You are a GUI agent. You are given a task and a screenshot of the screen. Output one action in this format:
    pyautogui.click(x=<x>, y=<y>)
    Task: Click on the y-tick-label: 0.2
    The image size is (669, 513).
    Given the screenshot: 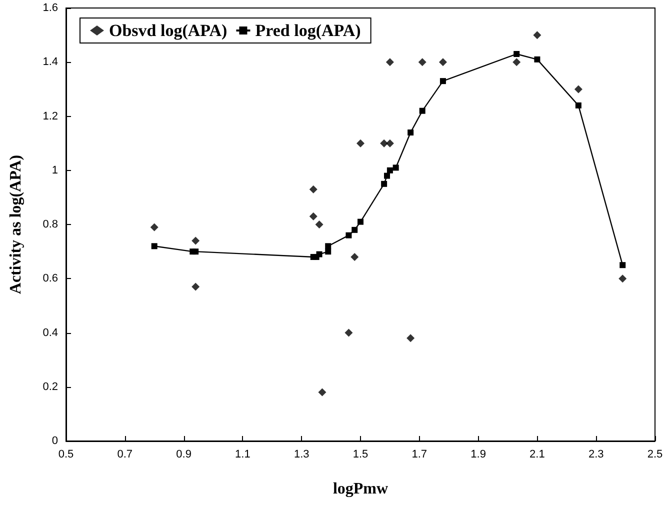 What is the action you would take?
    pyautogui.click(x=50, y=386)
    